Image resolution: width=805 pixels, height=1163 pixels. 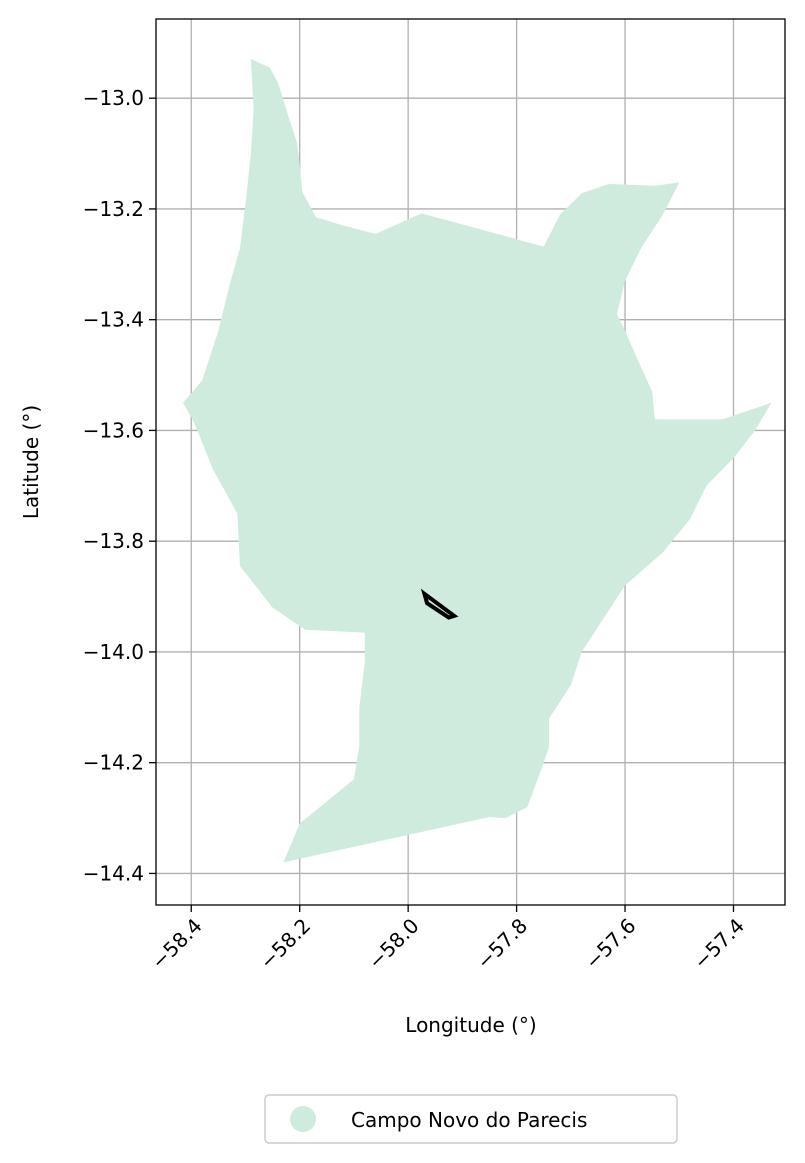 What do you see at coordinates (113, 652) in the screenshot?
I see `y-tick-label-5: −14.0` at bounding box center [113, 652].